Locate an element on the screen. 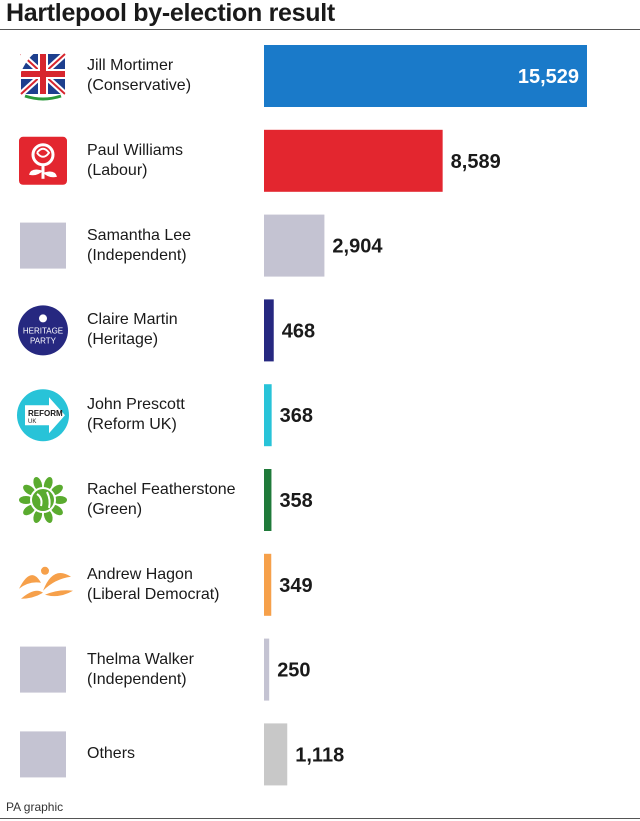 This screenshot has height=821, width=640. heritage-logo-text: PARTY is located at coordinates (43, 340).